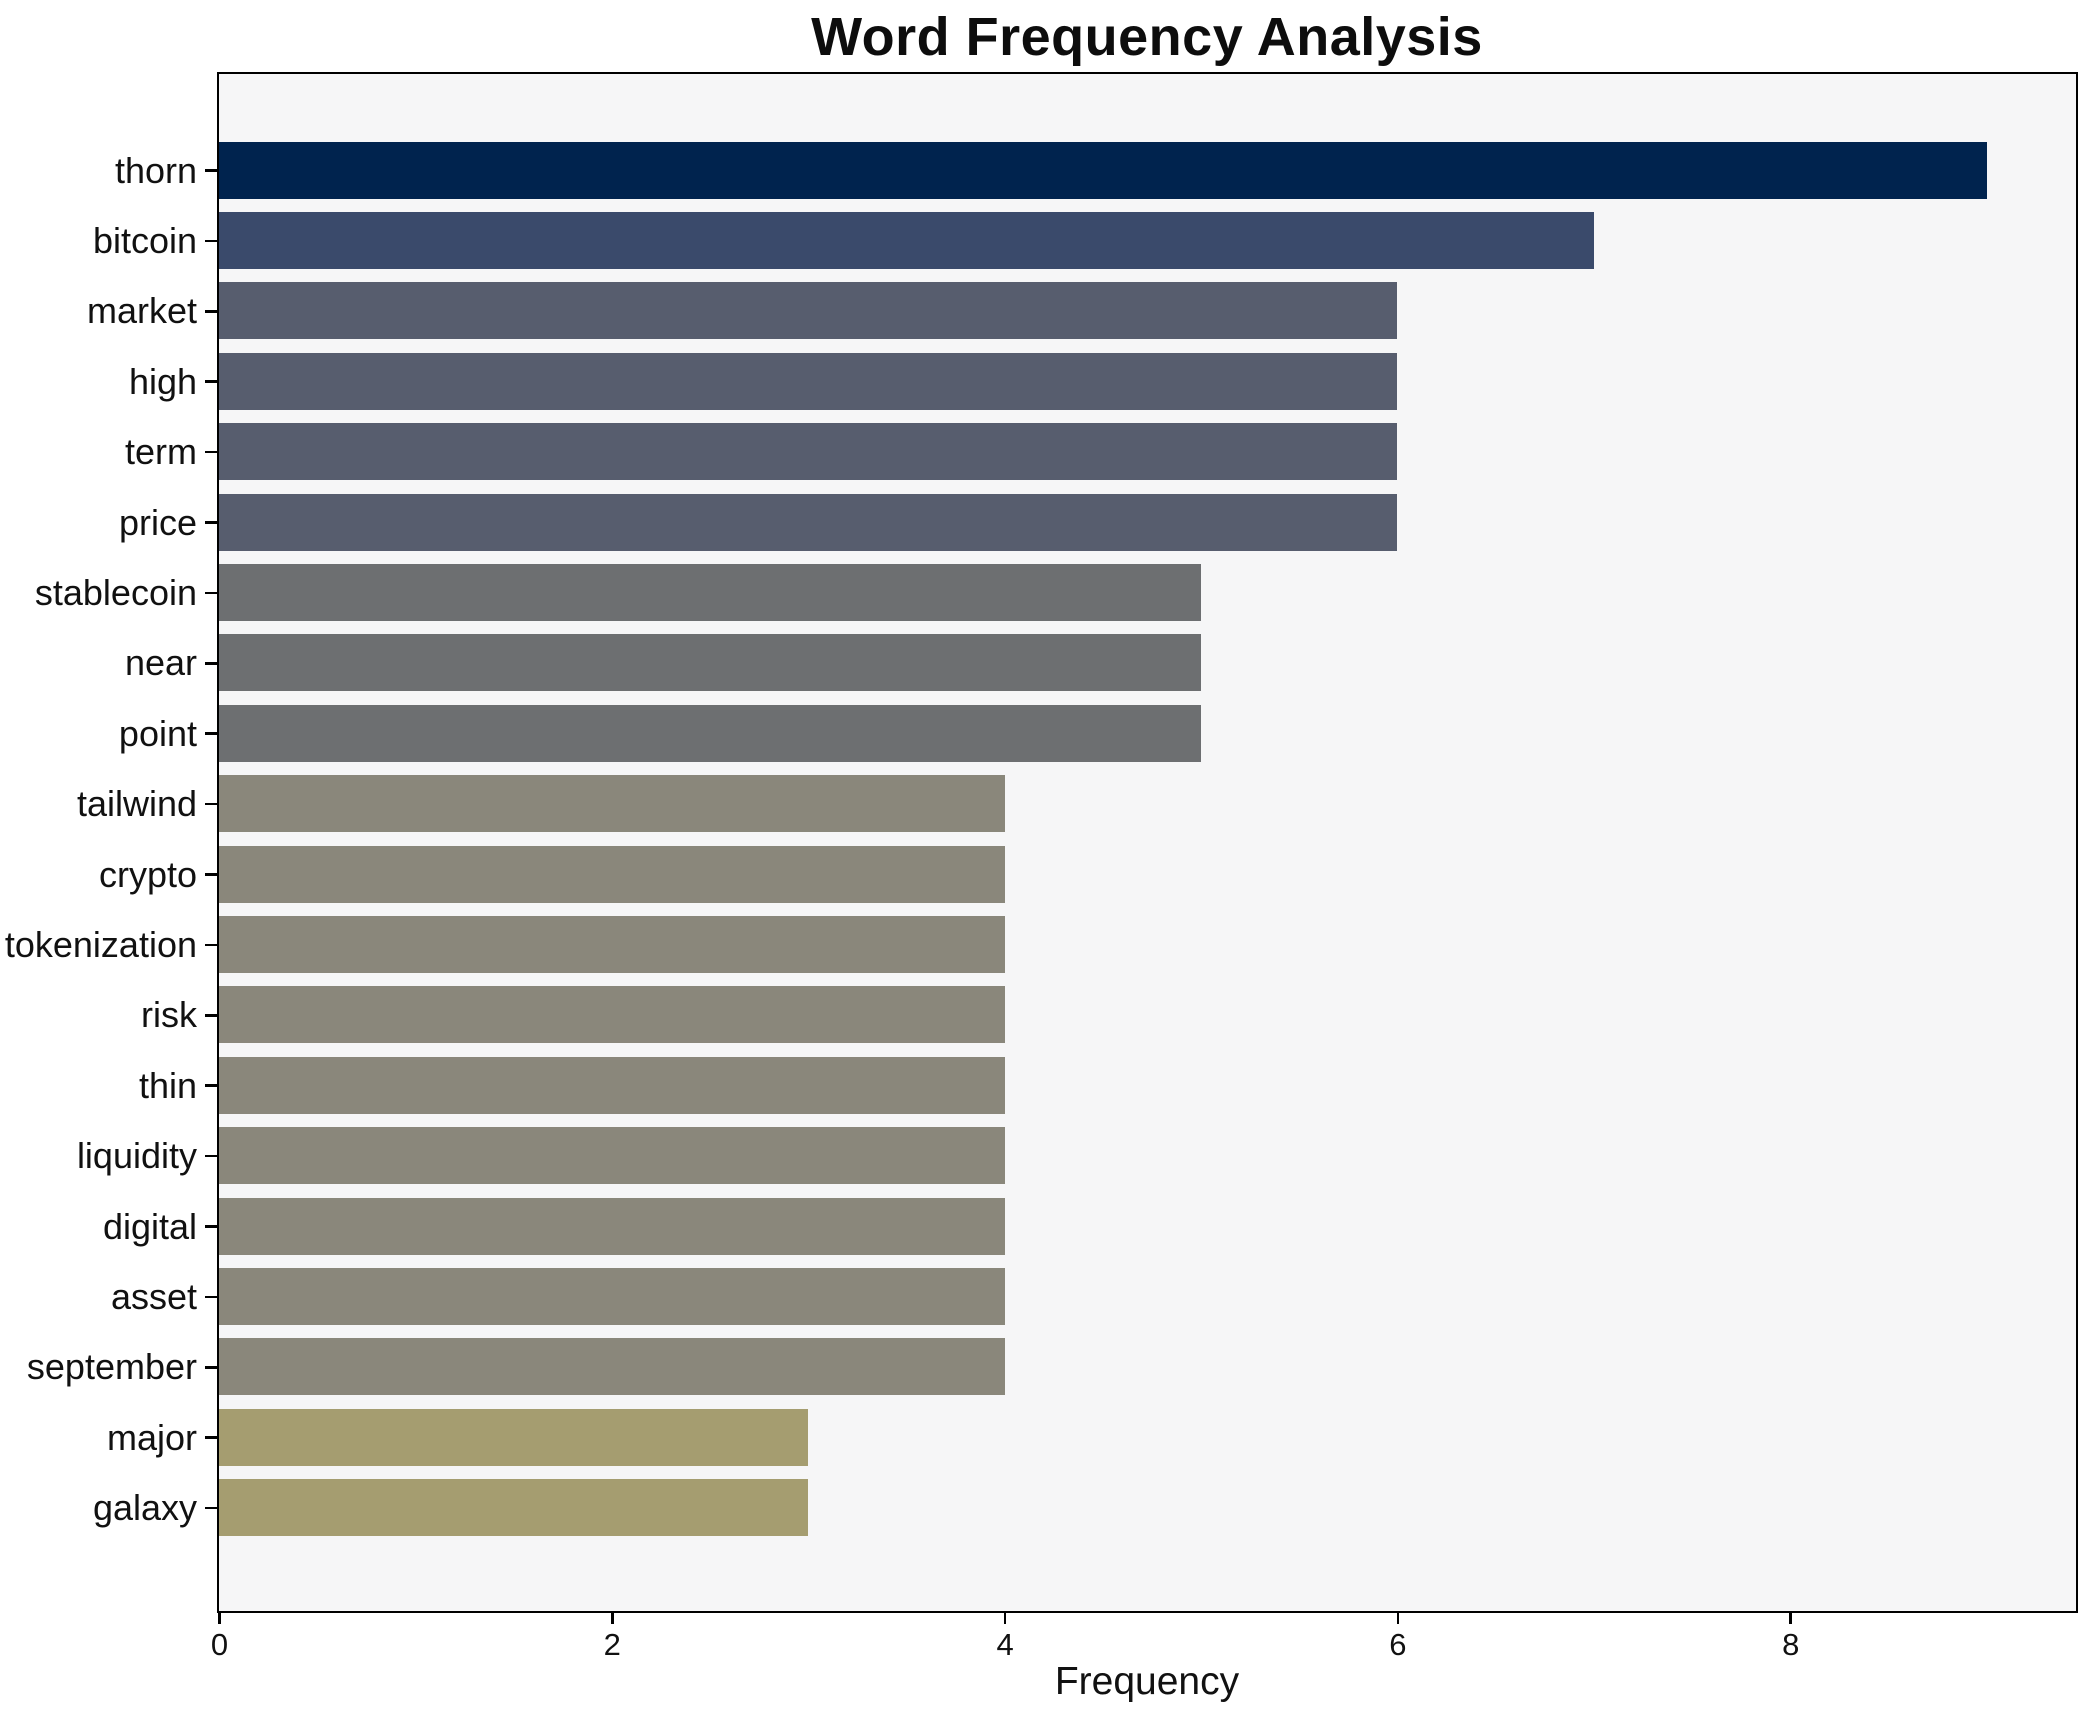  I want to click on bar-asset, so click(612, 1296).